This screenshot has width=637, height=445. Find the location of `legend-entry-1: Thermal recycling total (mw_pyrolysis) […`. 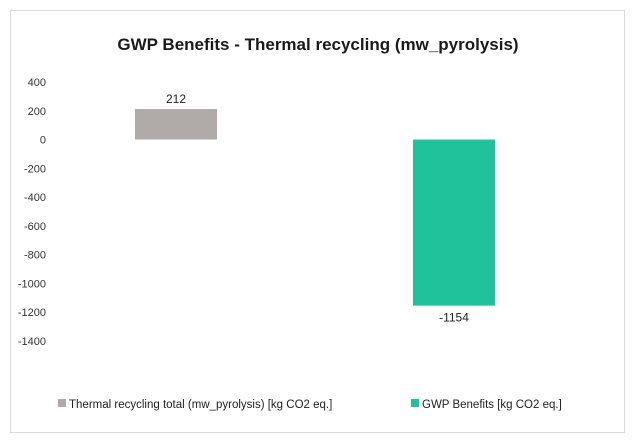

legend-entry-1: Thermal recycling total (mw_pyrolysis) [… is located at coordinates (200, 405).